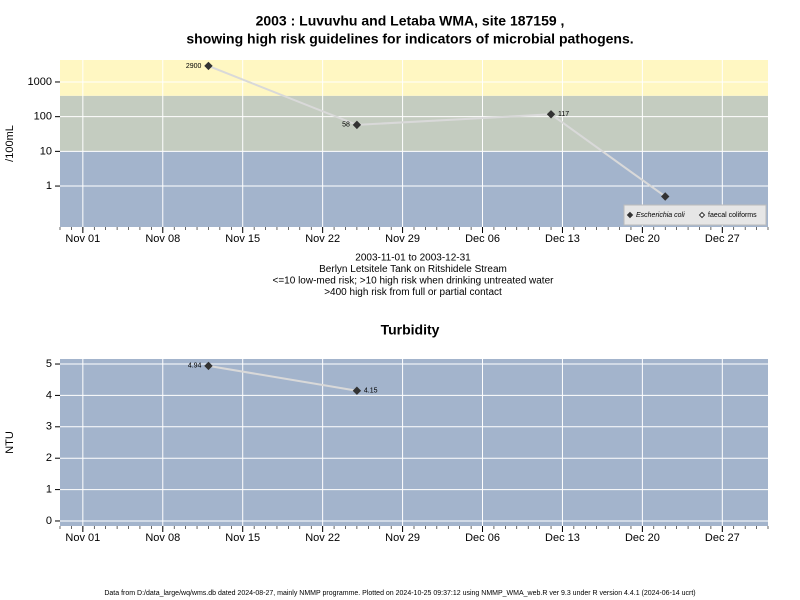 The image size is (800, 600). I want to click on legend-label: faecal coliforms, so click(732, 215).